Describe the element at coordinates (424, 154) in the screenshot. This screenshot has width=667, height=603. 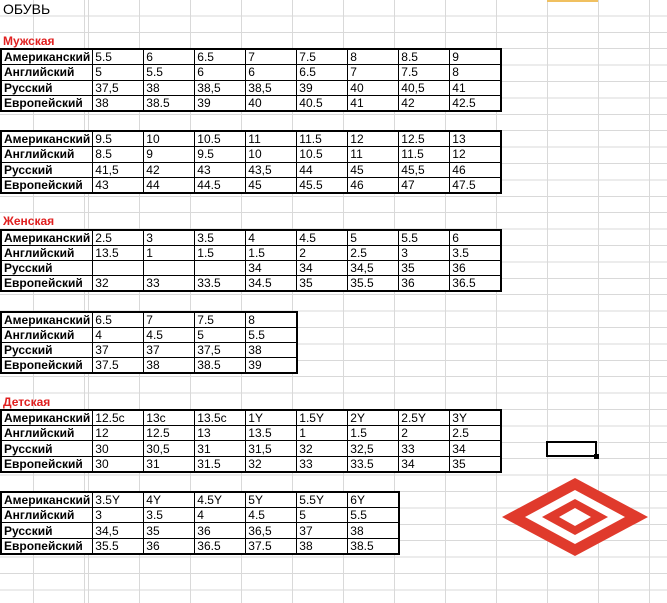
I see `size-cell: 11.5` at that location.